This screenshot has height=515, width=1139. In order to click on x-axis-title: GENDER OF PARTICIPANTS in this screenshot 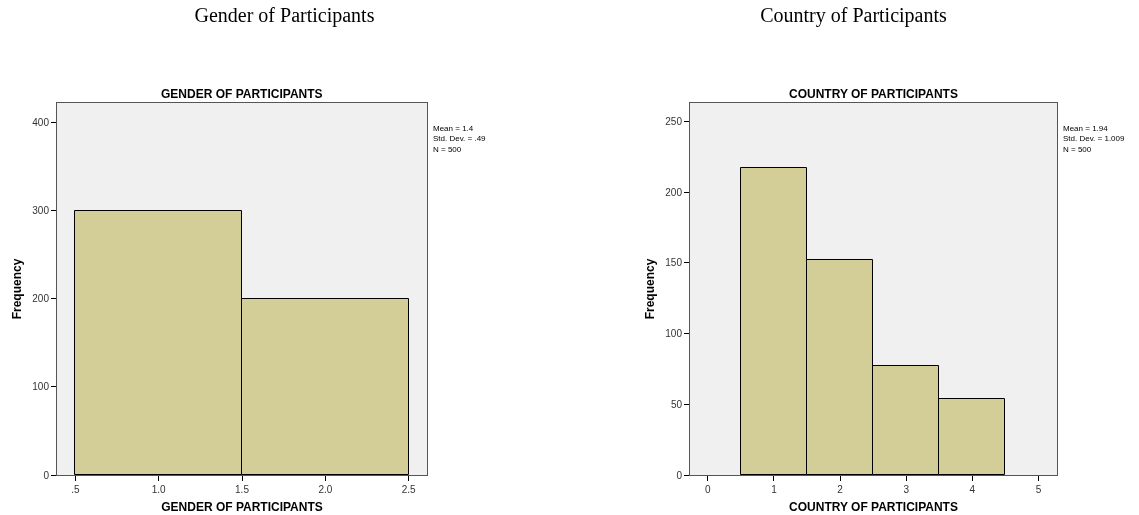, I will do `click(242, 506)`.